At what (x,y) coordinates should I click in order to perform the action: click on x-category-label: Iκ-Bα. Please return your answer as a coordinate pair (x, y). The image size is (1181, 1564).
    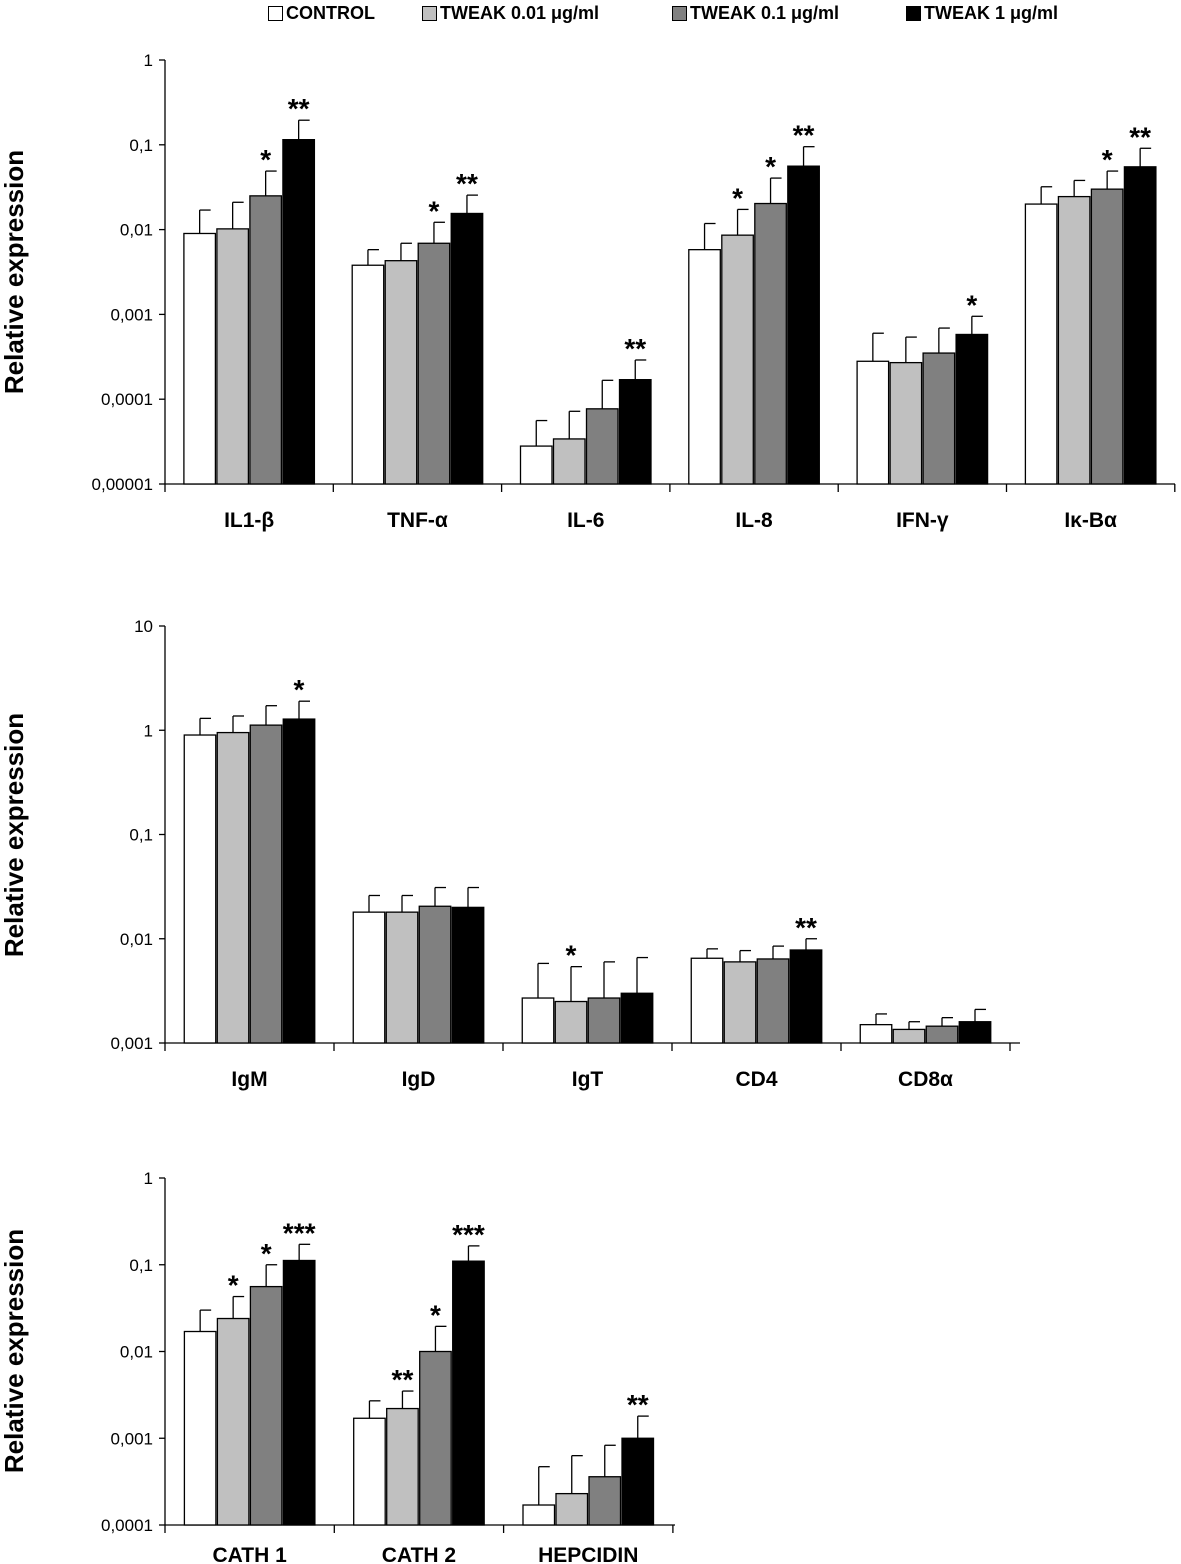
    Looking at the image, I should click on (1090, 520).